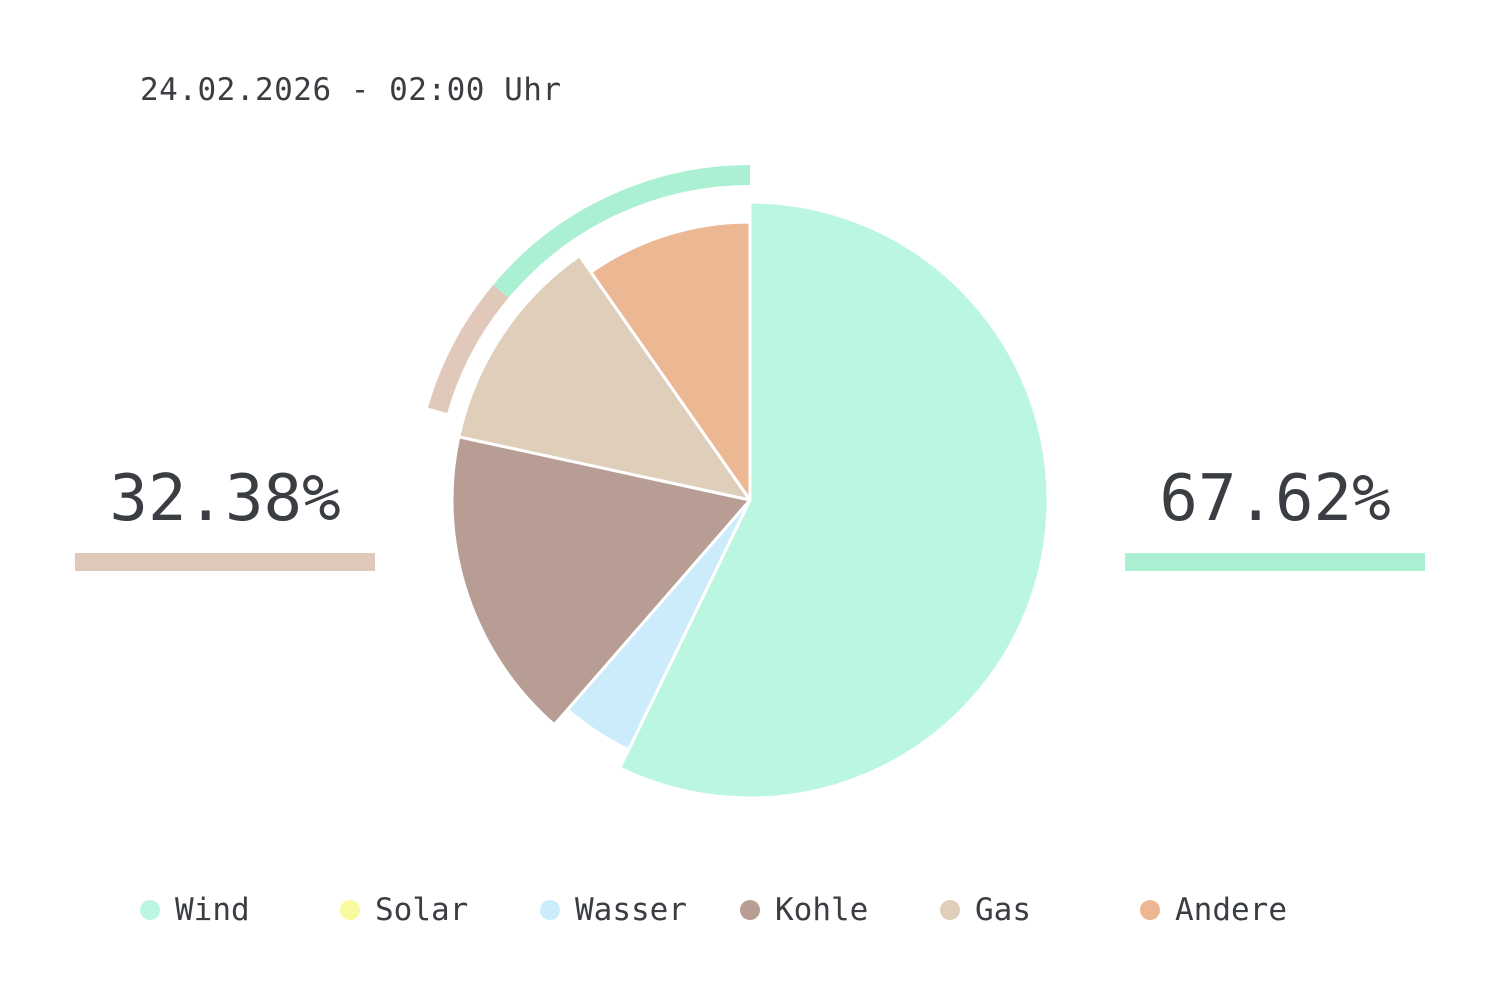  Describe the element at coordinates (225, 562) in the screenshot. I see `non-renewable-share-bar` at that location.